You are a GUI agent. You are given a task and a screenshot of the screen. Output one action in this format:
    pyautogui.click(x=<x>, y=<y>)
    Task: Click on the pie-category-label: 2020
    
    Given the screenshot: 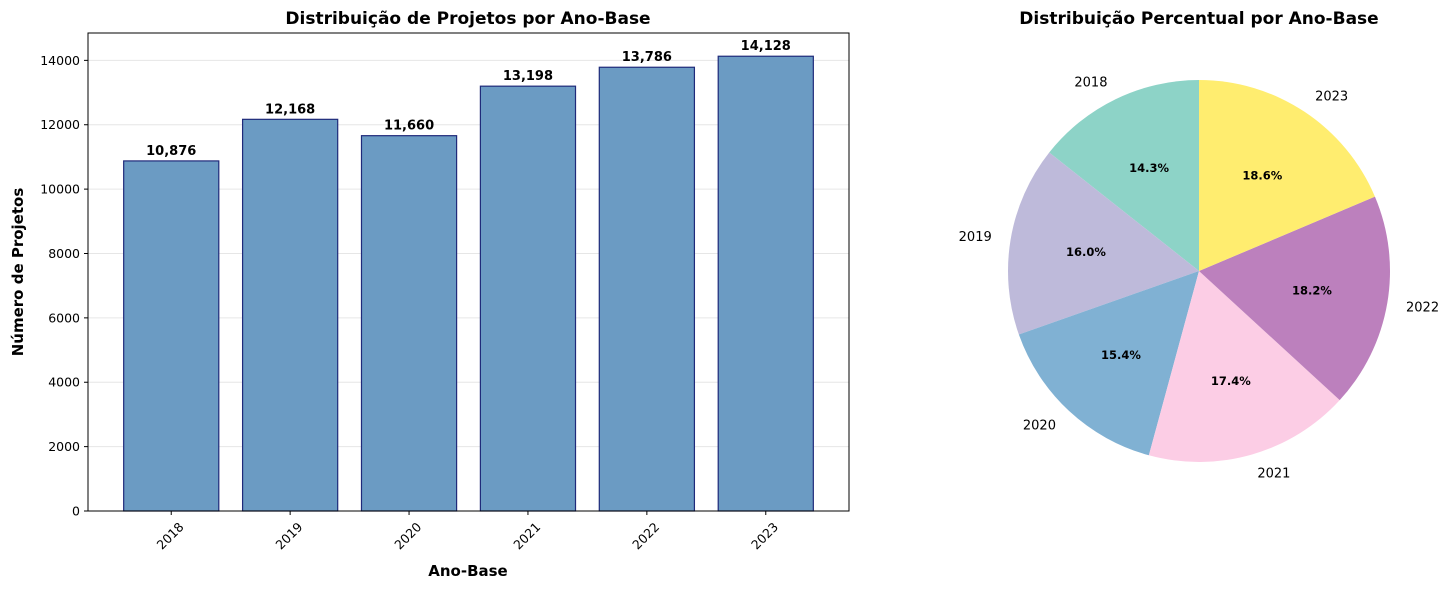 What is the action you would take?
    pyautogui.click(x=1039, y=425)
    